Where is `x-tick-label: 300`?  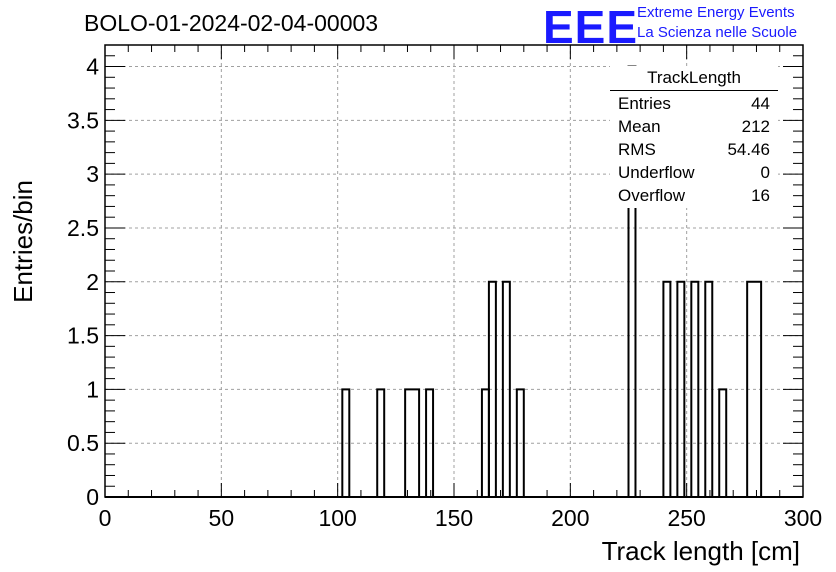 x-tick-label: 300 is located at coordinates (803, 518).